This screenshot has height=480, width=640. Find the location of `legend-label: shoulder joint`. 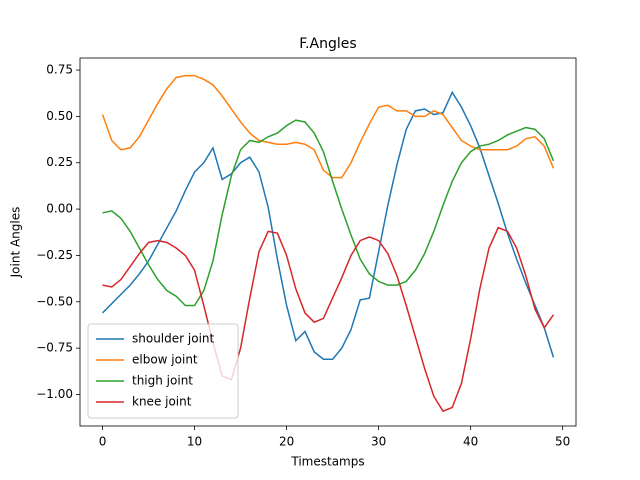

legend-label: shoulder joint is located at coordinates (173, 339).